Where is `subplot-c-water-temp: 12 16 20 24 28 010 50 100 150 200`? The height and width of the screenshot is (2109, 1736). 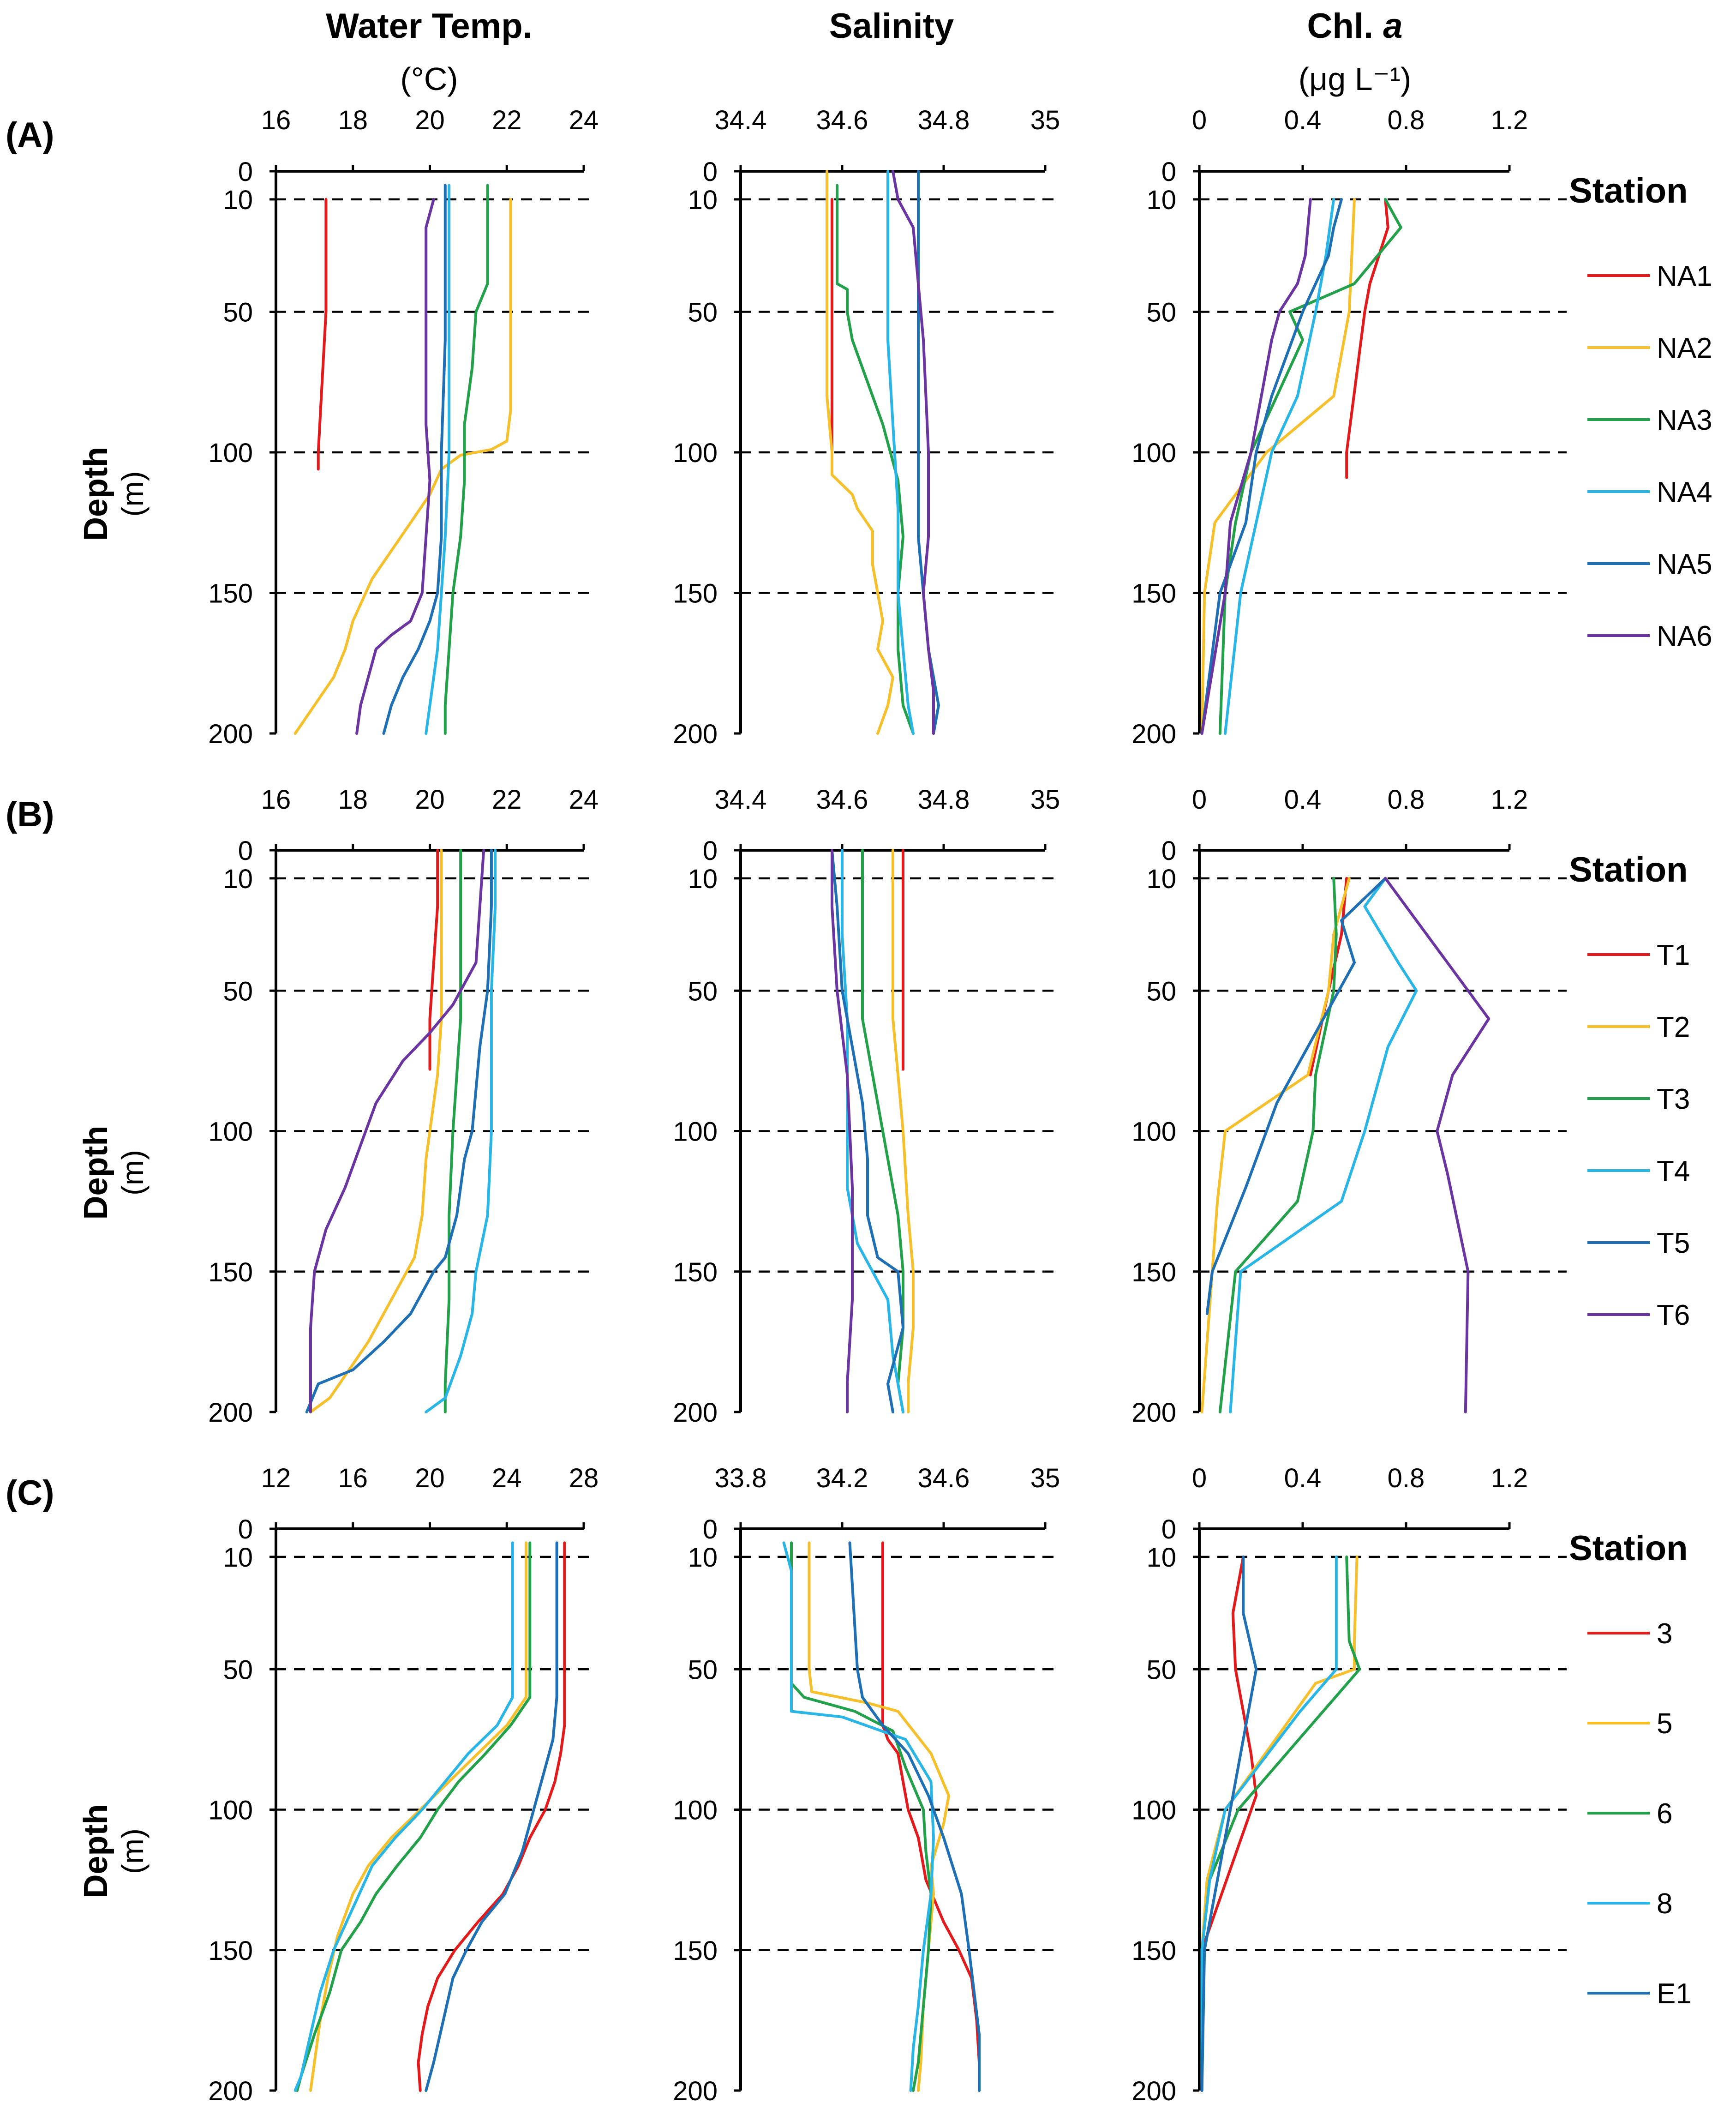
subplot-c-water-temp: 12 16 20 24 28 010 50 100 150 200 is located at coordinates (404, 1785).